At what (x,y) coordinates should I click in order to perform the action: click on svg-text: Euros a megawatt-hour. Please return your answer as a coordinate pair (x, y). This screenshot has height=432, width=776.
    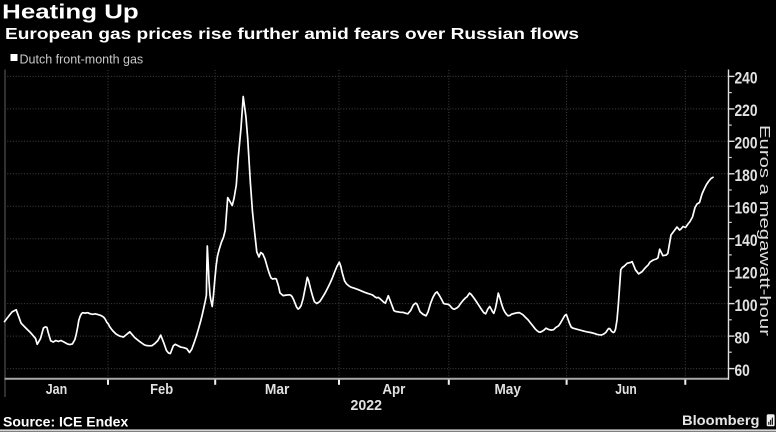
    Looking at the image, I should click on (764, 230).